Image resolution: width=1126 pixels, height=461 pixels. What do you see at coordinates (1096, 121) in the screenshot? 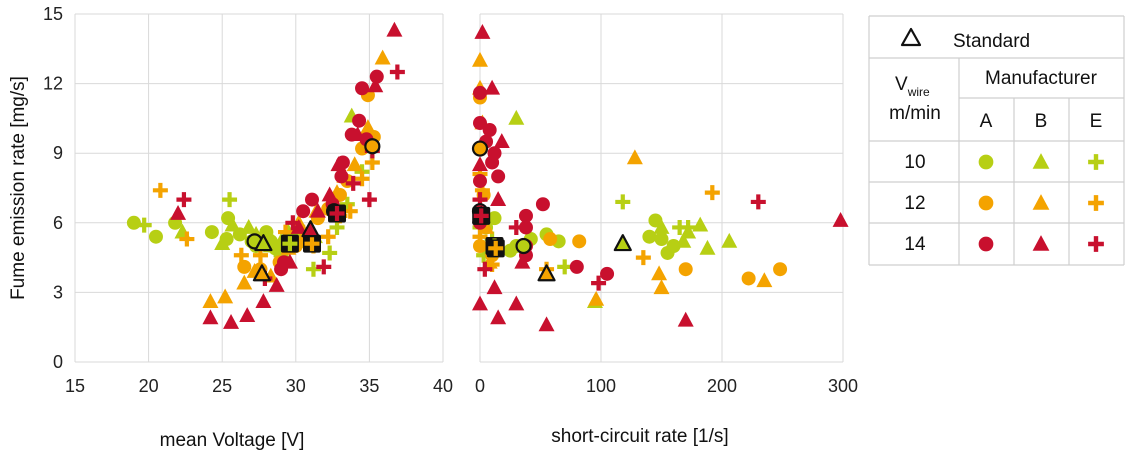
I see `legend-col-e: E` at bounding box center [1096, 121].